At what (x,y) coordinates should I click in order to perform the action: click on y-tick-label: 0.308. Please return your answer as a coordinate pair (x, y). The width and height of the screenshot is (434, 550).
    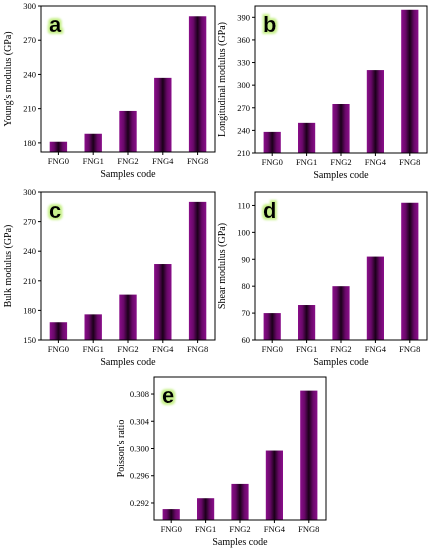
    Looking at the image, I should click on (139, 394).